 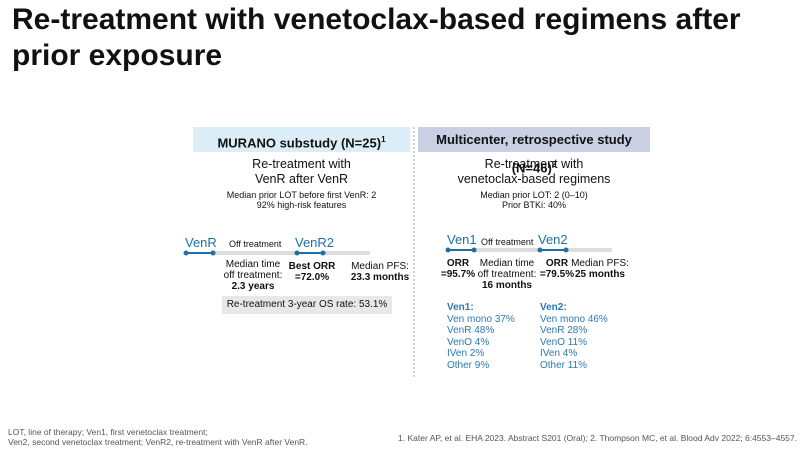 What do you see at coordinates (468, 342) in the screenshot?
I see `list-item: VenO 4%` at bounding box center [468, 342].